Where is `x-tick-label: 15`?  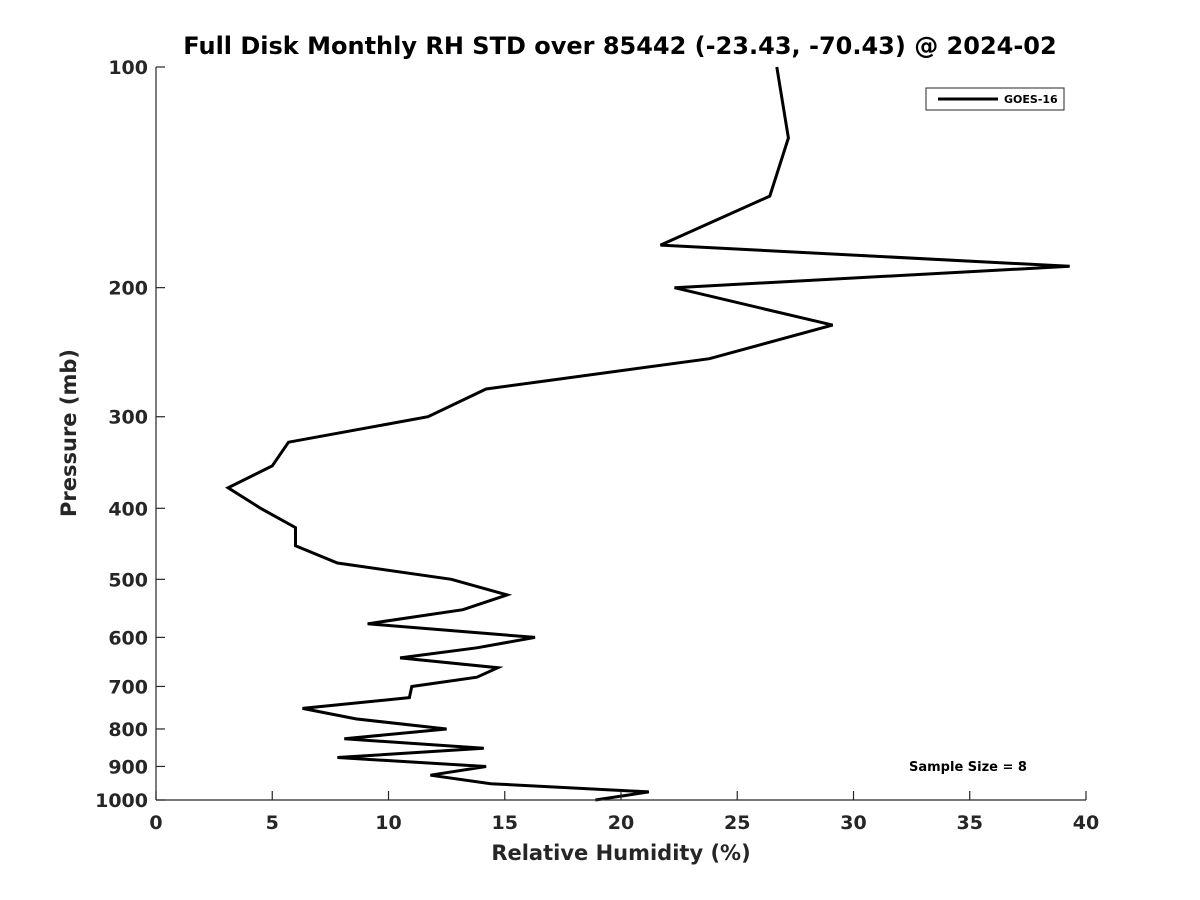
x-tick-label: 15 is located at coordinates (505, 823).